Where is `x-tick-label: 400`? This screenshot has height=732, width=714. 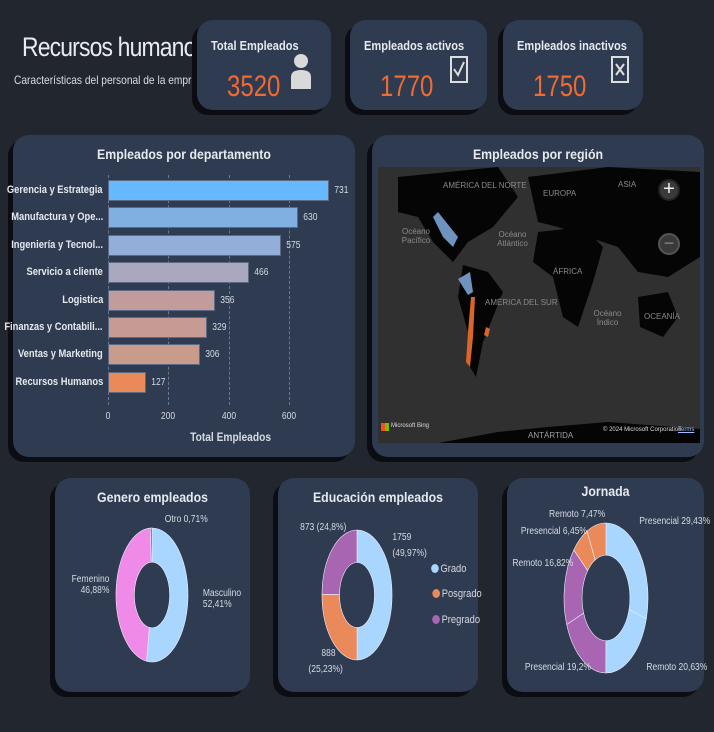
x-tick-label: 400 is located at coordinates (228, 416).